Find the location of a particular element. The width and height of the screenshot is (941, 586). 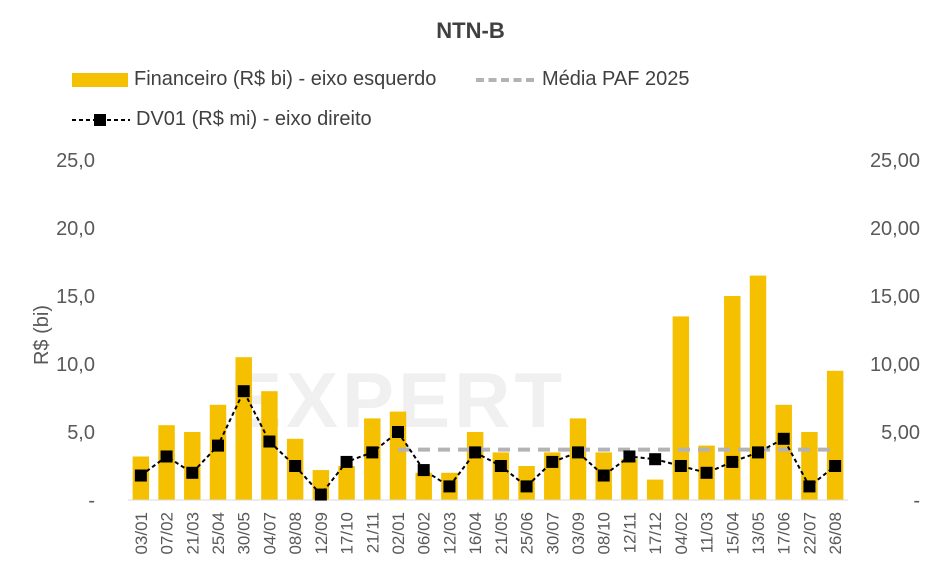

x-tick-label: 08/10 is located at coordinates (604, 533).